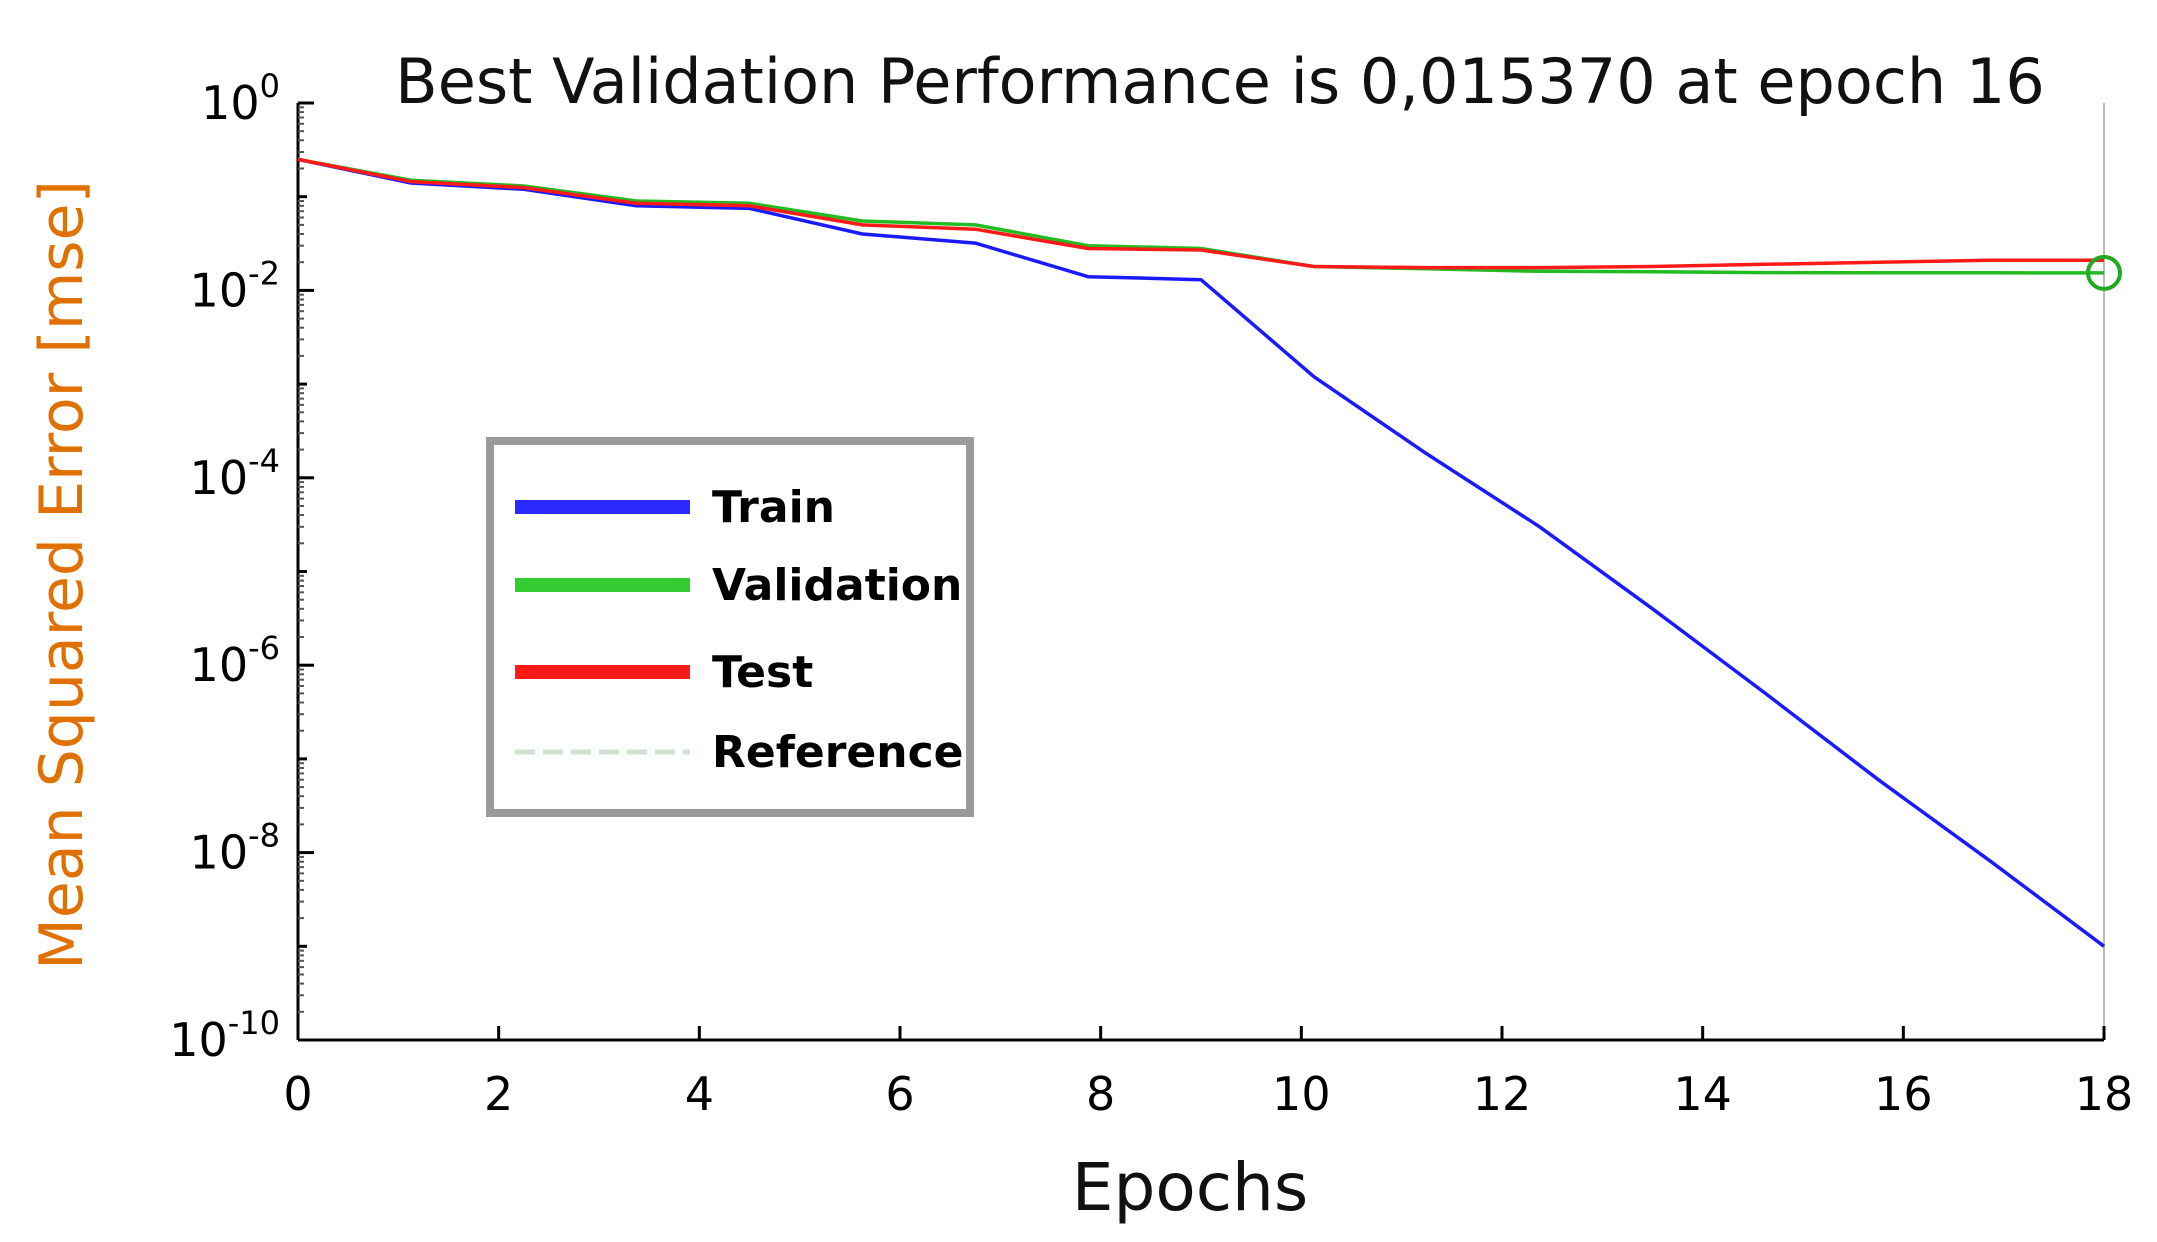  Describe the element at coordinates (1502, 1094) in the screenshot. I see `x-tick-label: 12` at that location.